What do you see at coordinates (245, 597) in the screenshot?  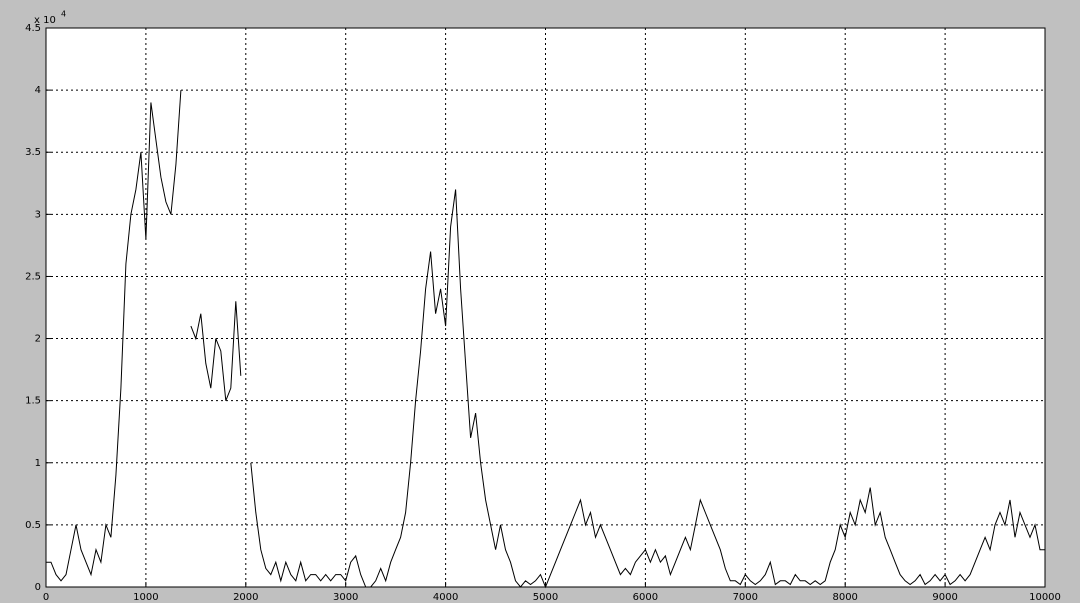 I see `x-tick-label: 2000` at bounding box center [245, 597].